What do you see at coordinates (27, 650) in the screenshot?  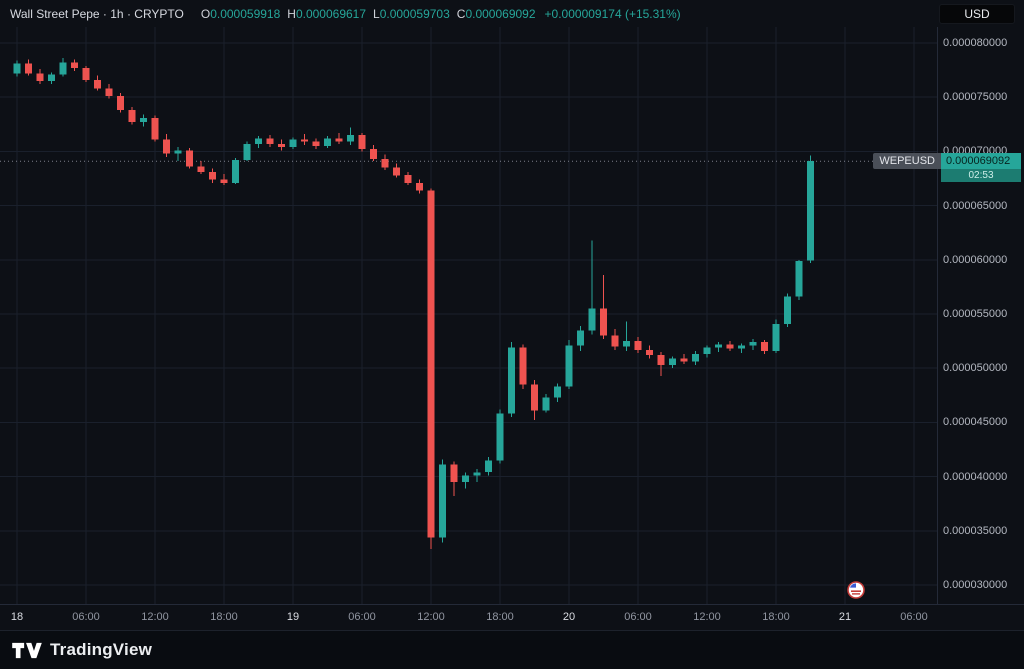 I see `tradingview-mark-icon` at bounding box center [27, 650].